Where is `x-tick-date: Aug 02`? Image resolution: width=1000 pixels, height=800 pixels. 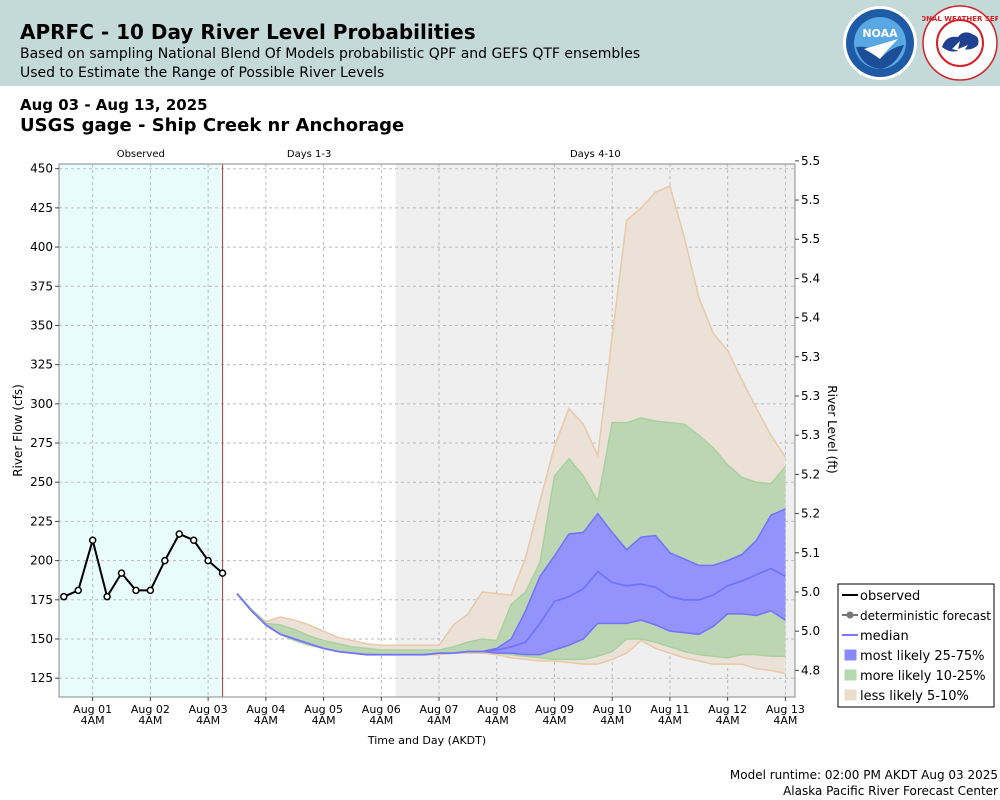 x-tick-date: Aug 02 is located at coordinates (150, 709).